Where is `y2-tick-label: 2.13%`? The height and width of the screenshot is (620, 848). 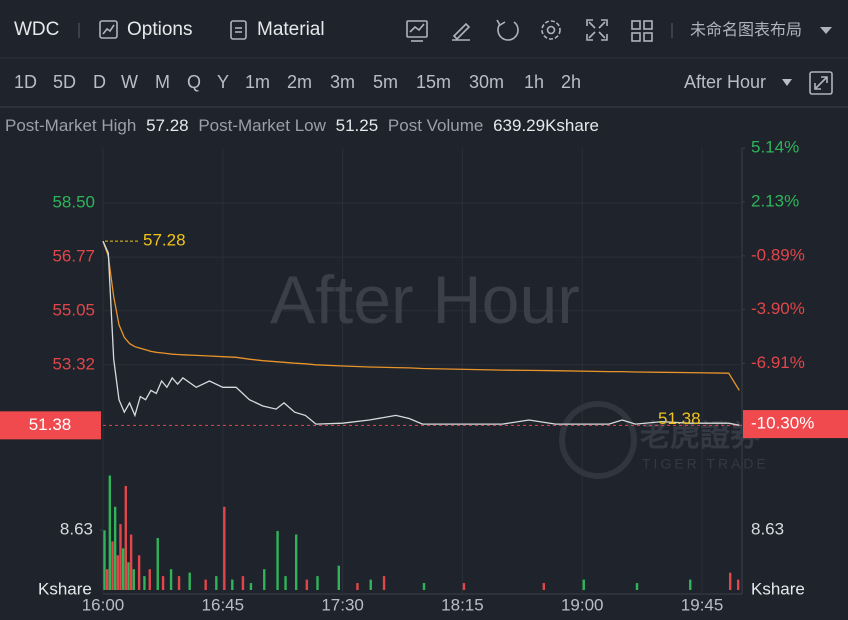
y2-tick-label: 2.13% is located at coordinates (775, 200).